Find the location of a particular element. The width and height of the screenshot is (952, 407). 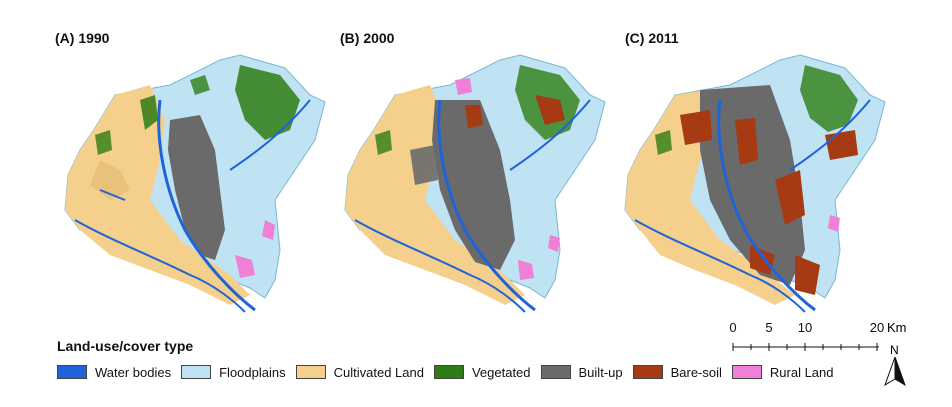

legend-label: Cultivated Land is located at coordinates (378, 372).